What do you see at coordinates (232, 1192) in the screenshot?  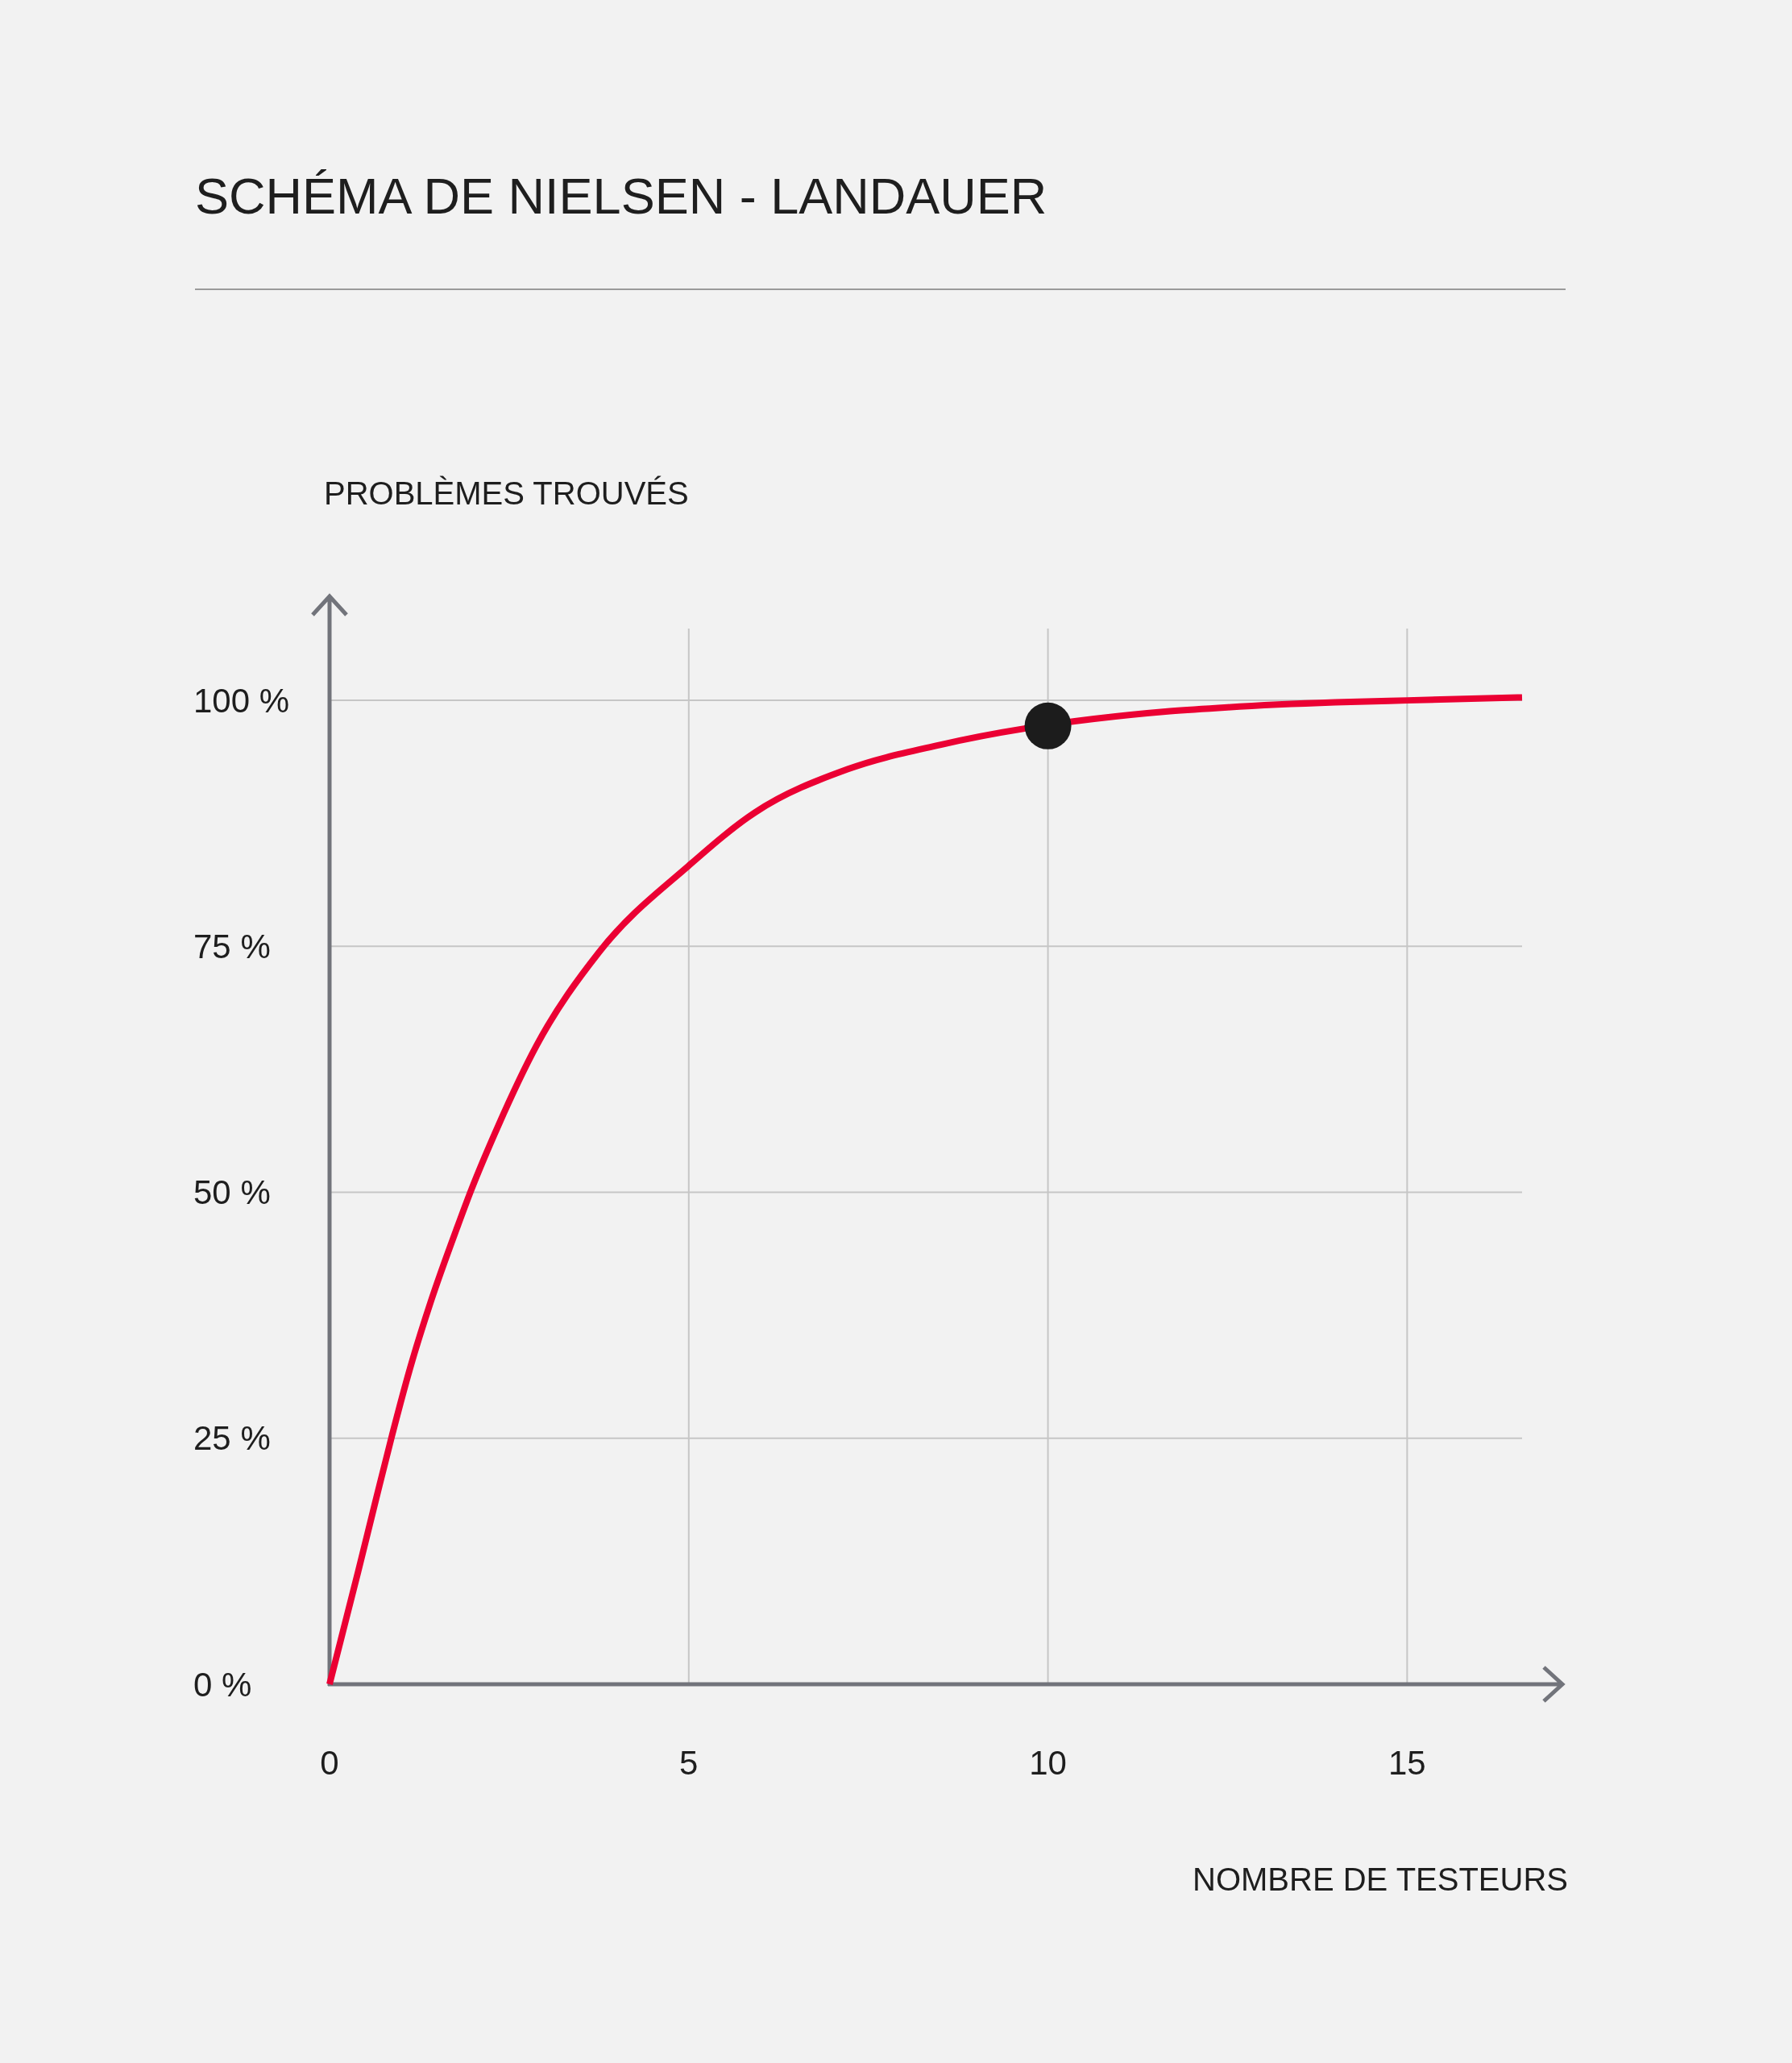 I see `y-tick-label: 50 %` at bounding box center [232, 1192].